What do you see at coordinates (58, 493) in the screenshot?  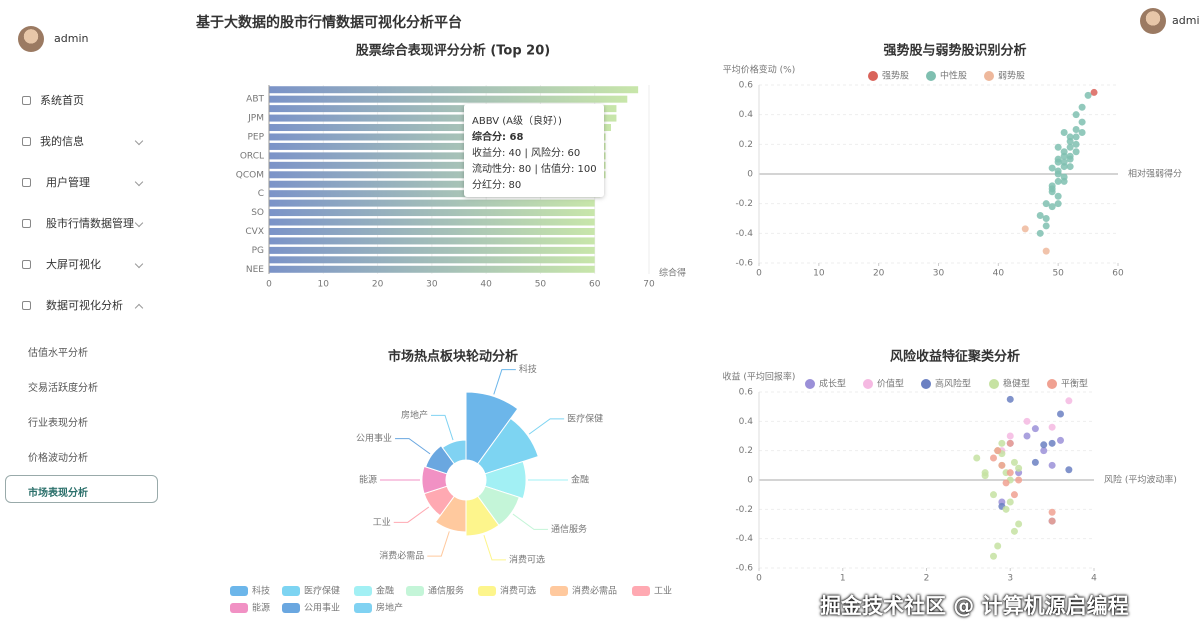 I see `submenu-item: 市场表现分析` at bounding box center [58, 493].